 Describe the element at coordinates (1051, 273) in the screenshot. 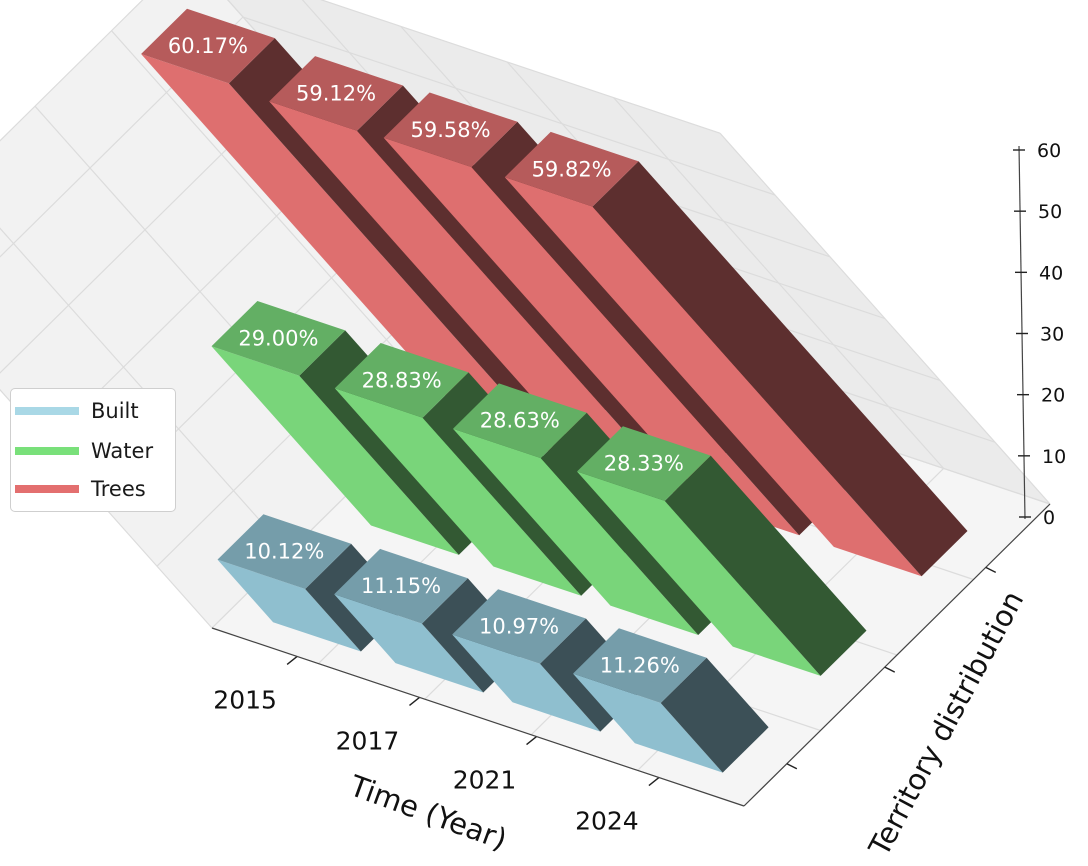

I see `z-tick-label: 40` at that location.